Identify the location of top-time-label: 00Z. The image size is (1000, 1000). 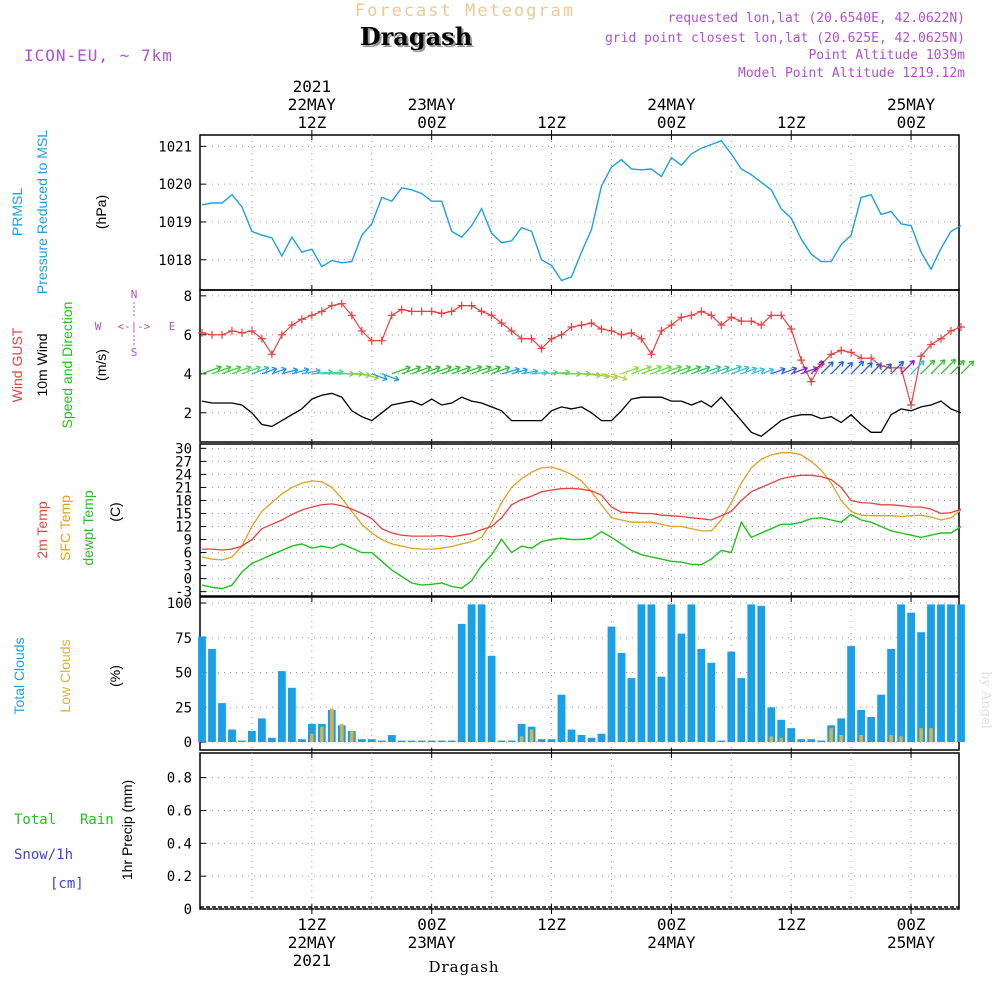
(431, 122).